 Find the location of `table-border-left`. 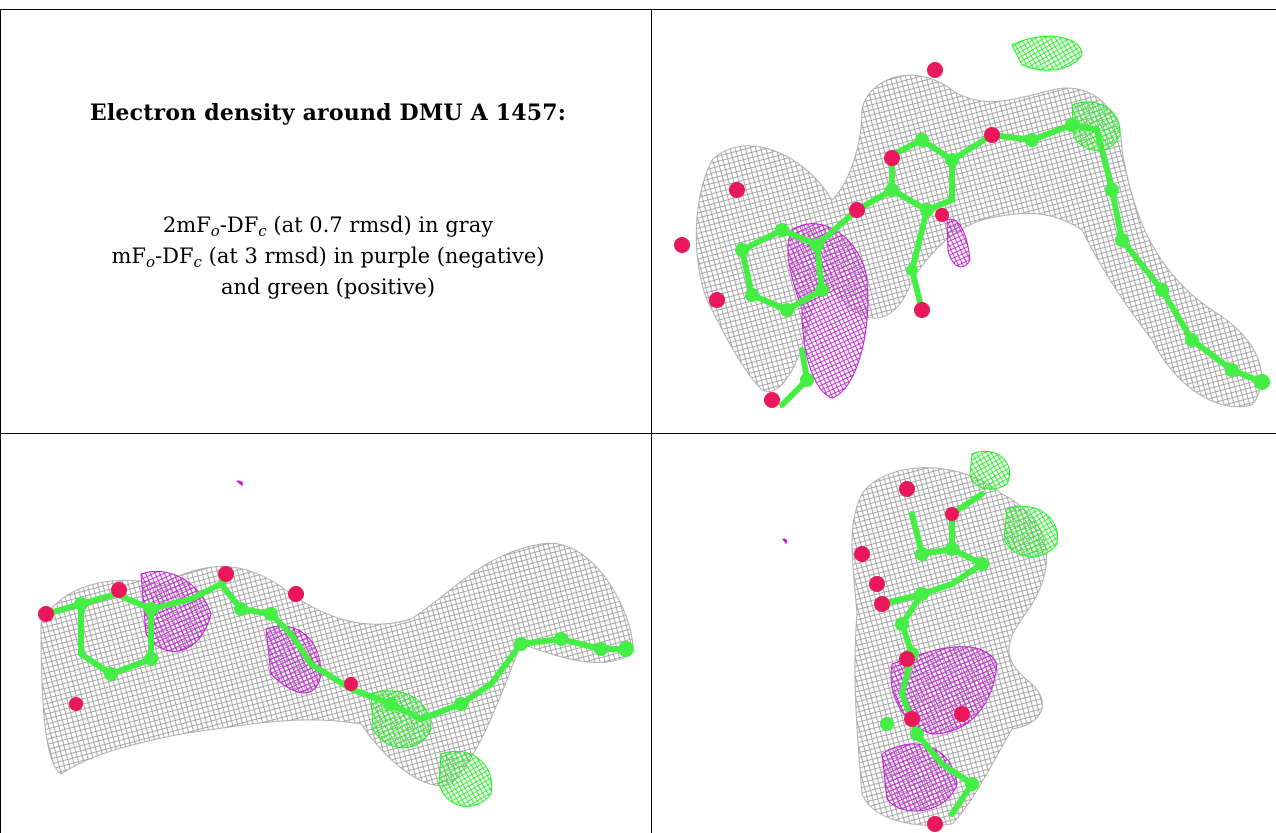

table-border-left is located at coordinates (0, 421).